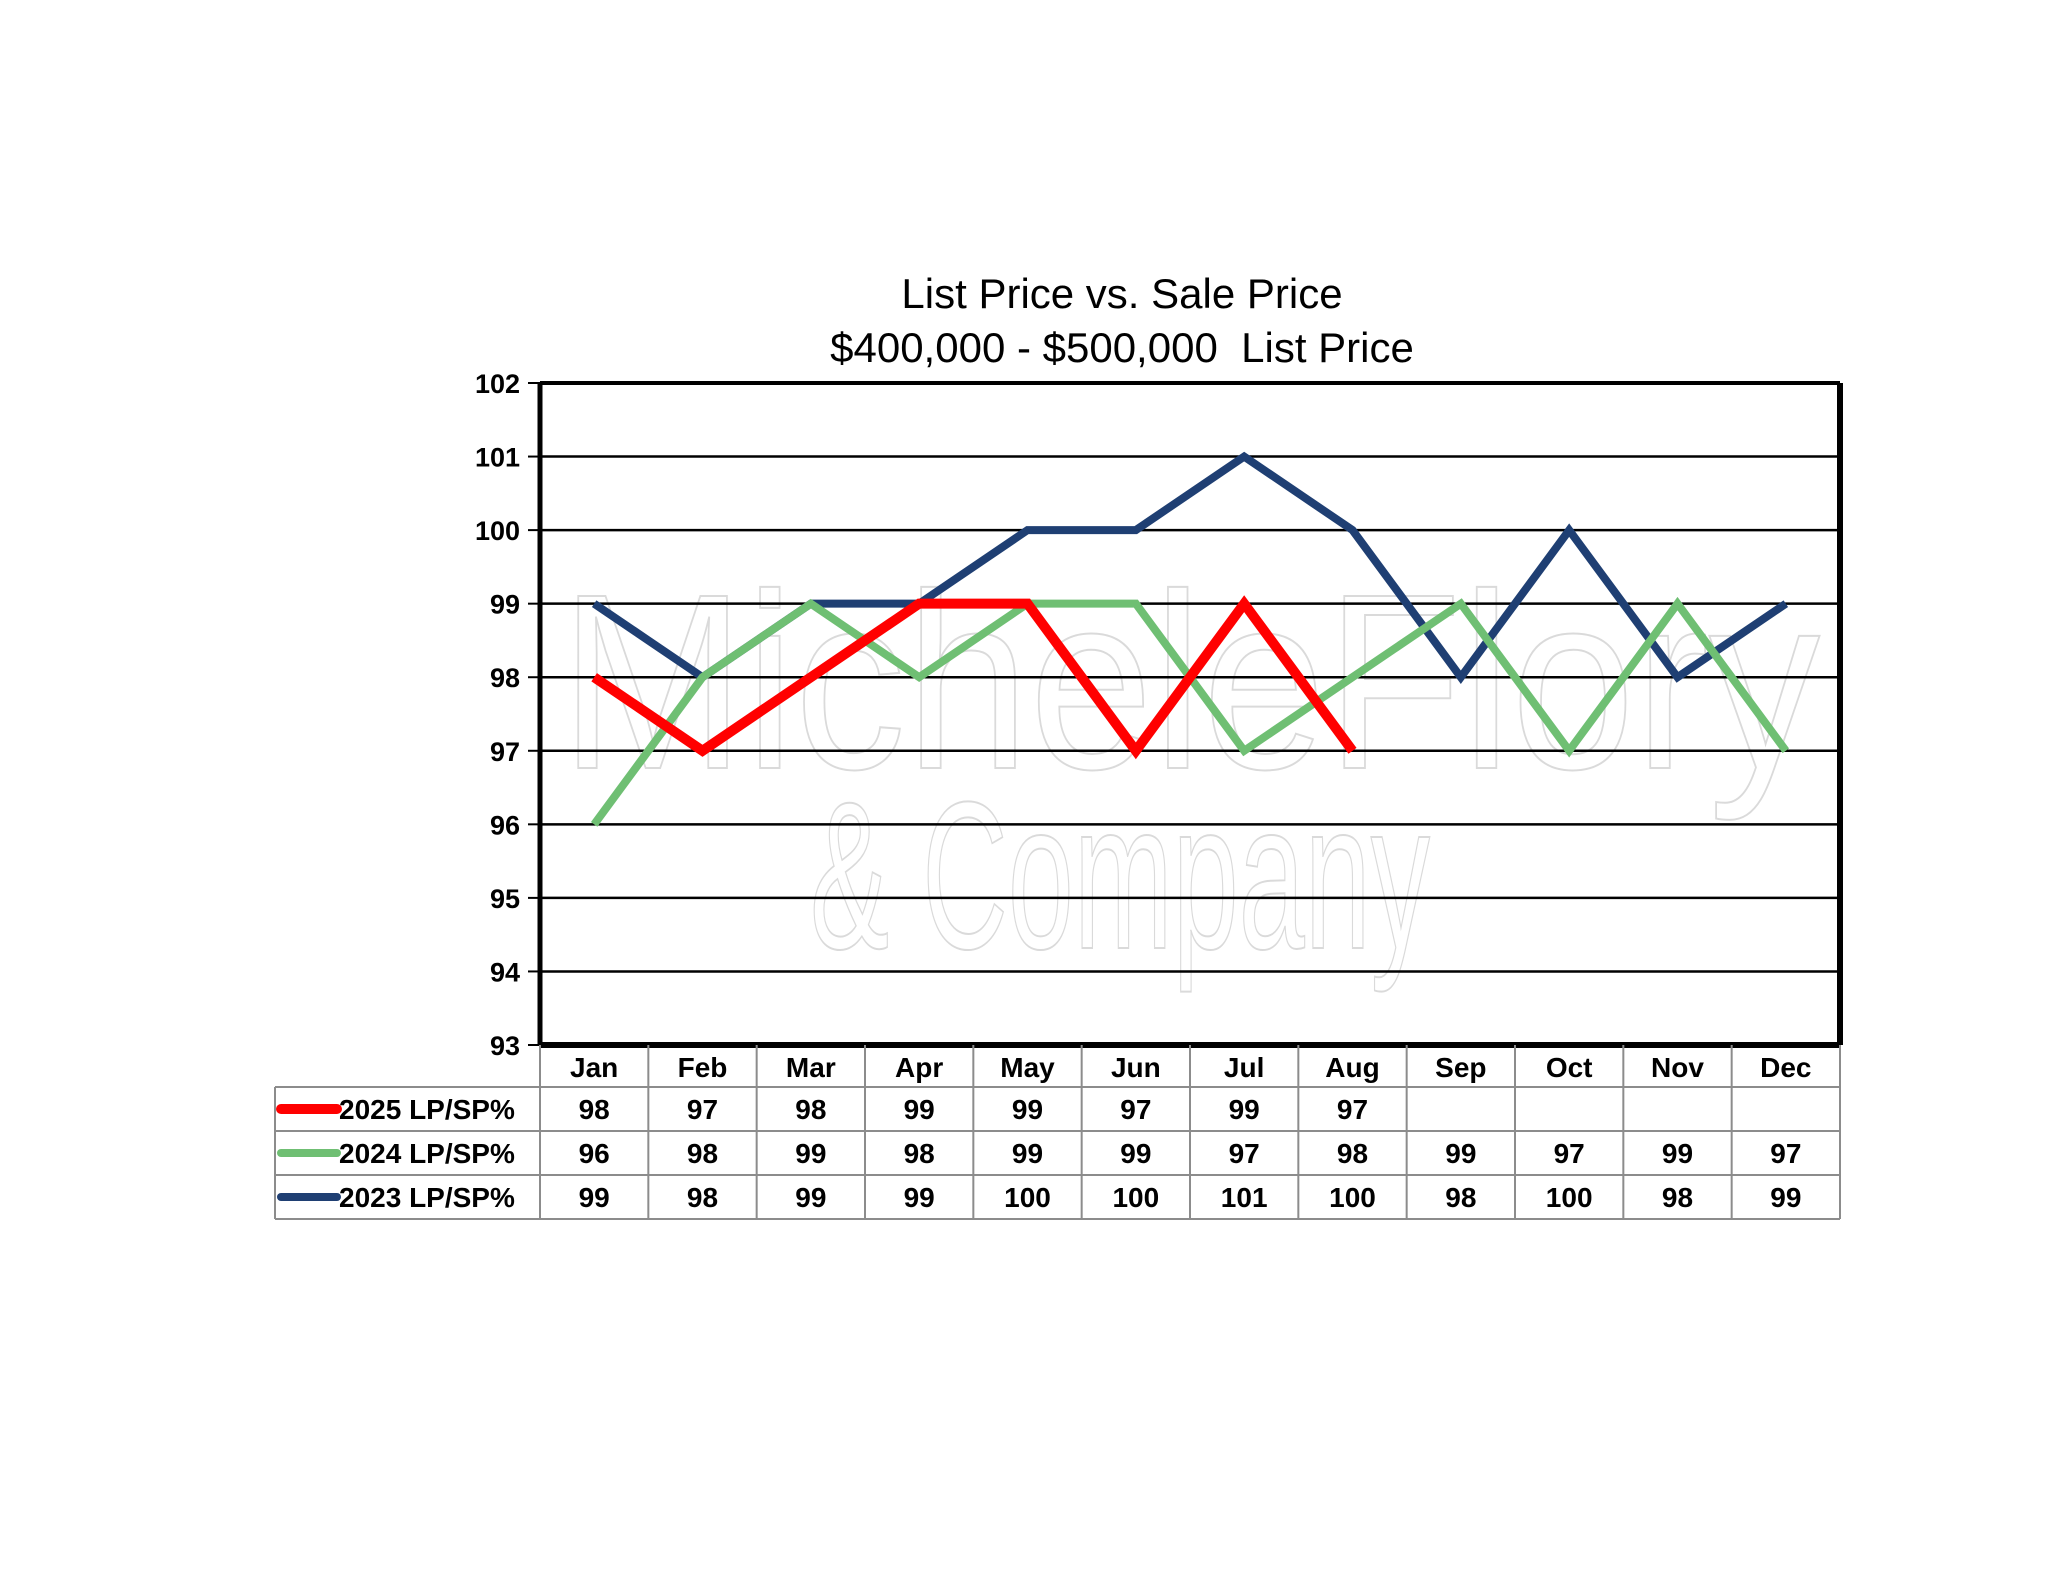 The width and height of the screenshot is (2048, 1583). Describe the element at coordinates (1460, 1067) in the screenshot. I see `x-tick-label-sep: Sep` at that location.